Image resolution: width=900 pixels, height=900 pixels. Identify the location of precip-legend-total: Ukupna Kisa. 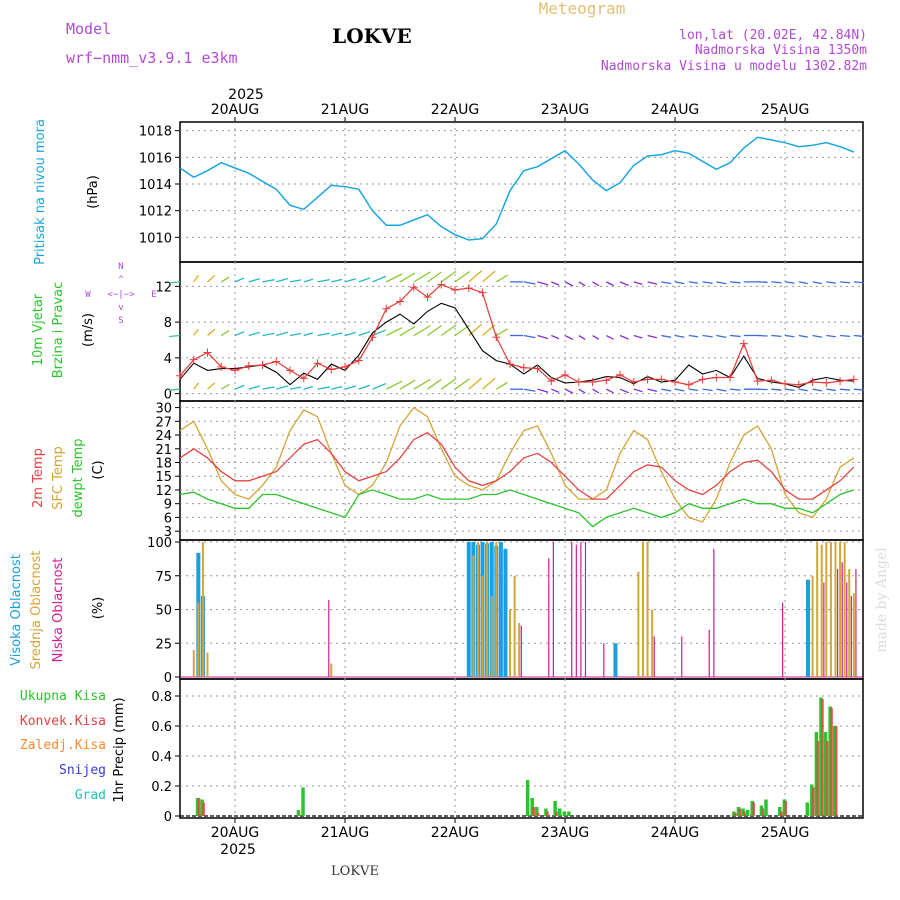
(63, 696).